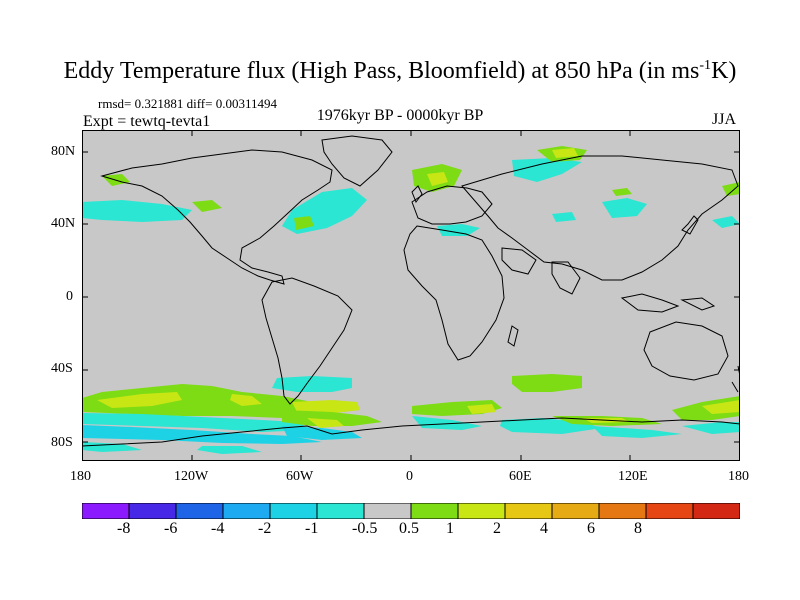 Image resolution: width=800 pixels, height=600 pixels. I want to click on colorbar-label: 6, so click(591, 528).